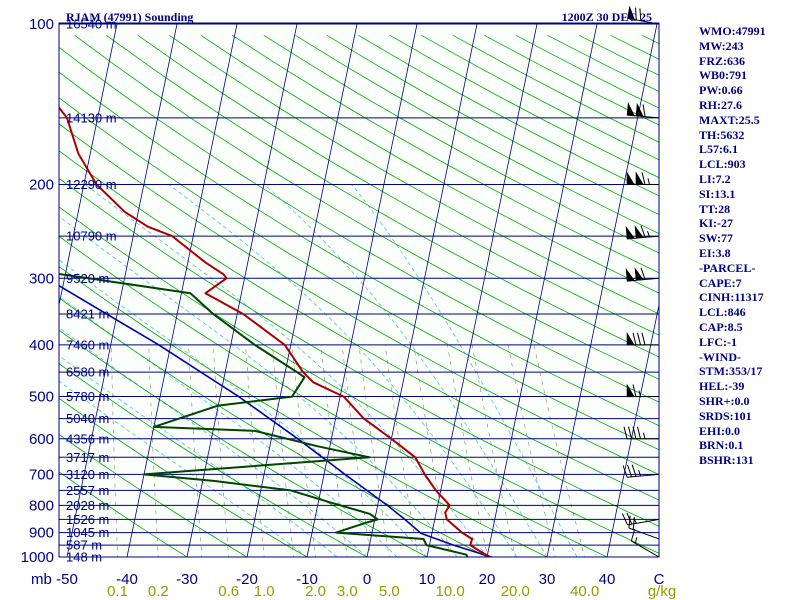  I want to click on pressure-tick-label: 1000, so click(37, 557).